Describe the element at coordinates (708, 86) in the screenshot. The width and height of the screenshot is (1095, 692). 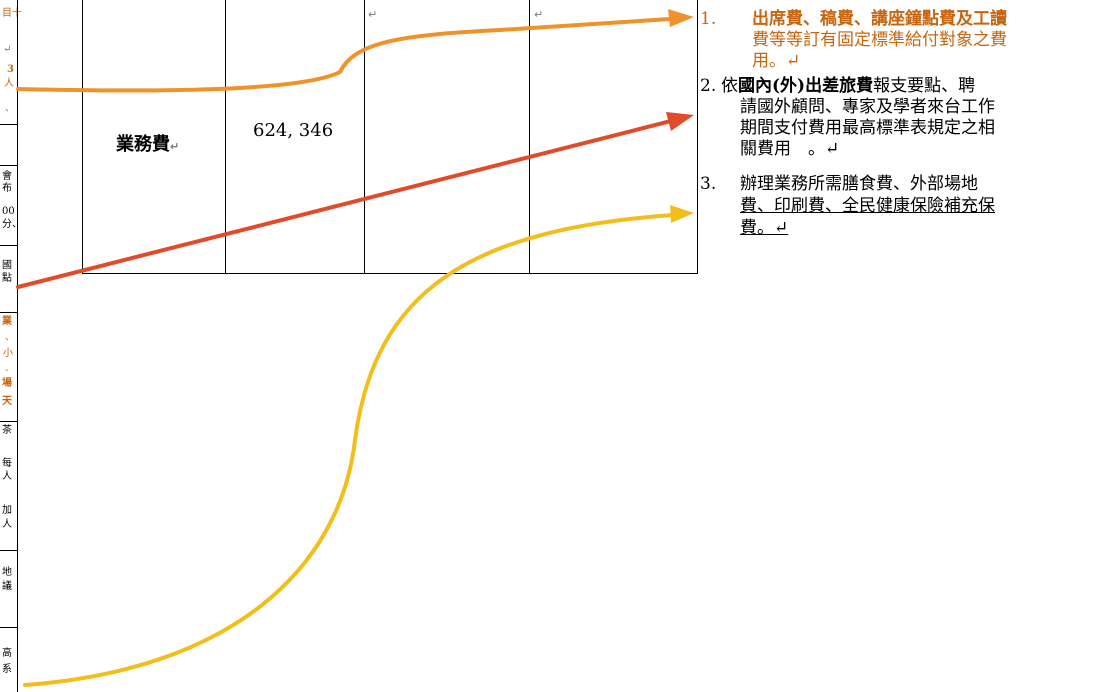
I see `note-number: 2.` at that location.